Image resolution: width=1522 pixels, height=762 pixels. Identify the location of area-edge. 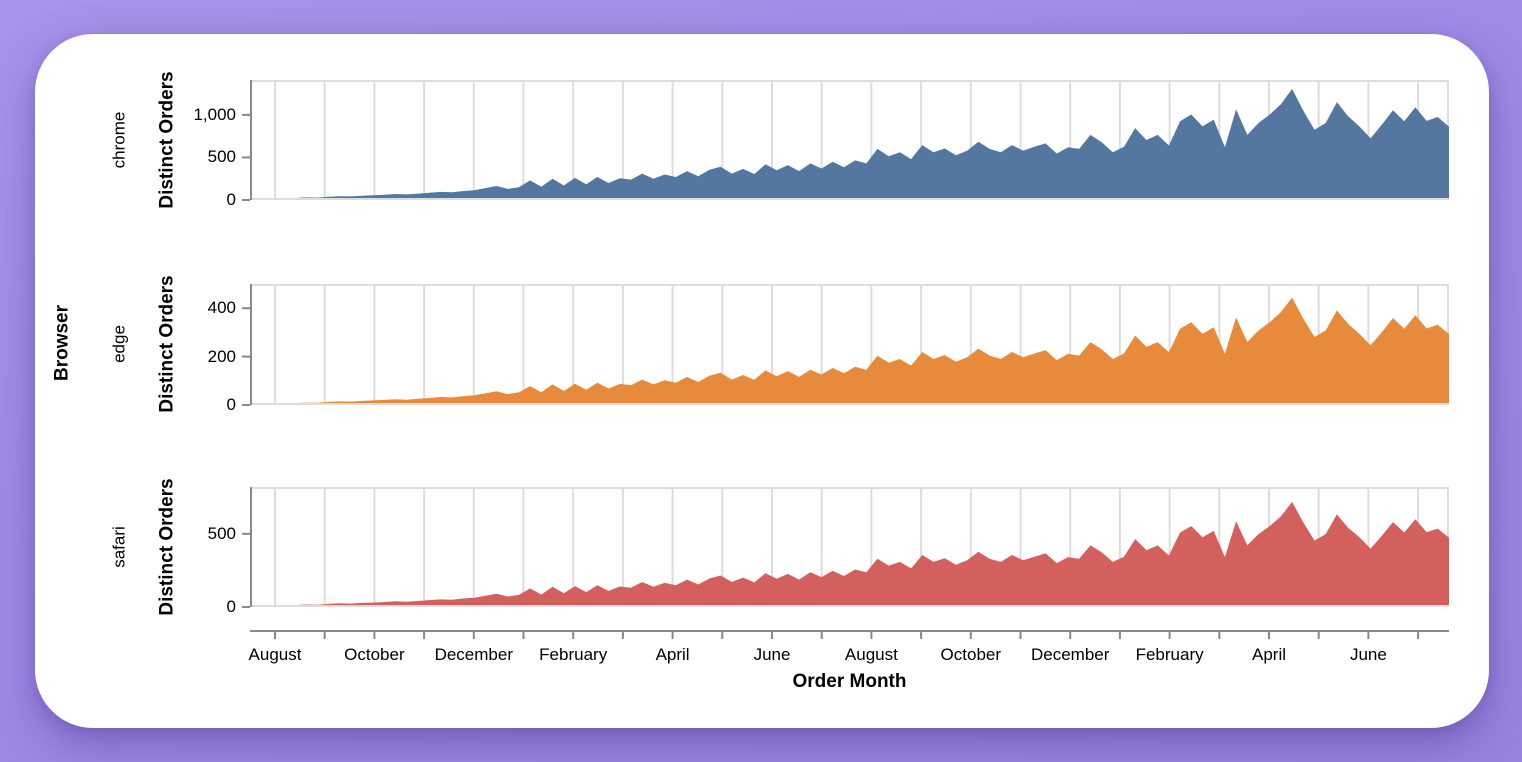
(849, 351).